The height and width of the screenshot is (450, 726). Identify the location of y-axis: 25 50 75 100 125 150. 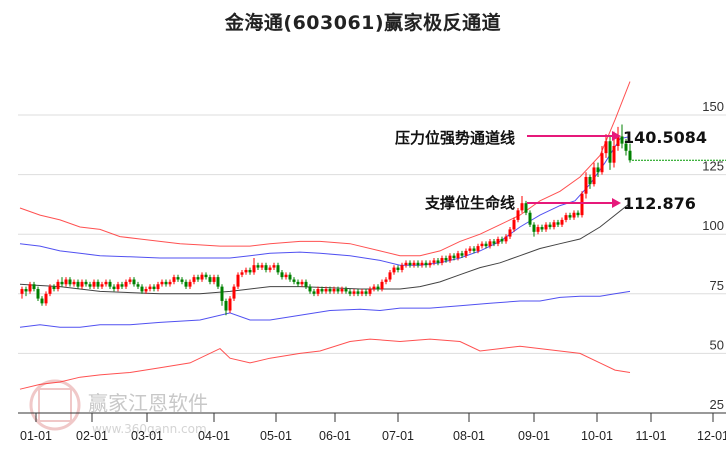
(713, 255).